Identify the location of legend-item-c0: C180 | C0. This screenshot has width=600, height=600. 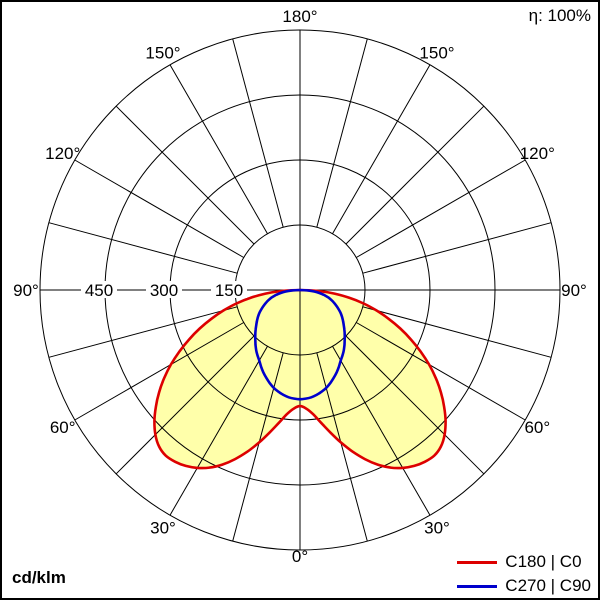
(524, 562).